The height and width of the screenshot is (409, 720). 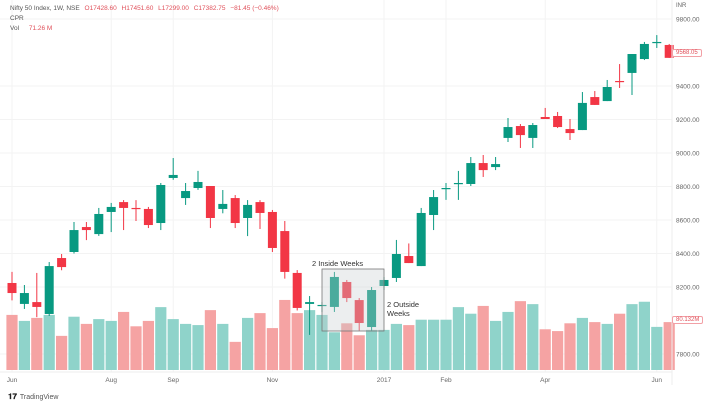 What do you see at coordinates (111, 380) in the screenshot?
I see `time-tick-label: Aug` at bounding box center [111, 380].